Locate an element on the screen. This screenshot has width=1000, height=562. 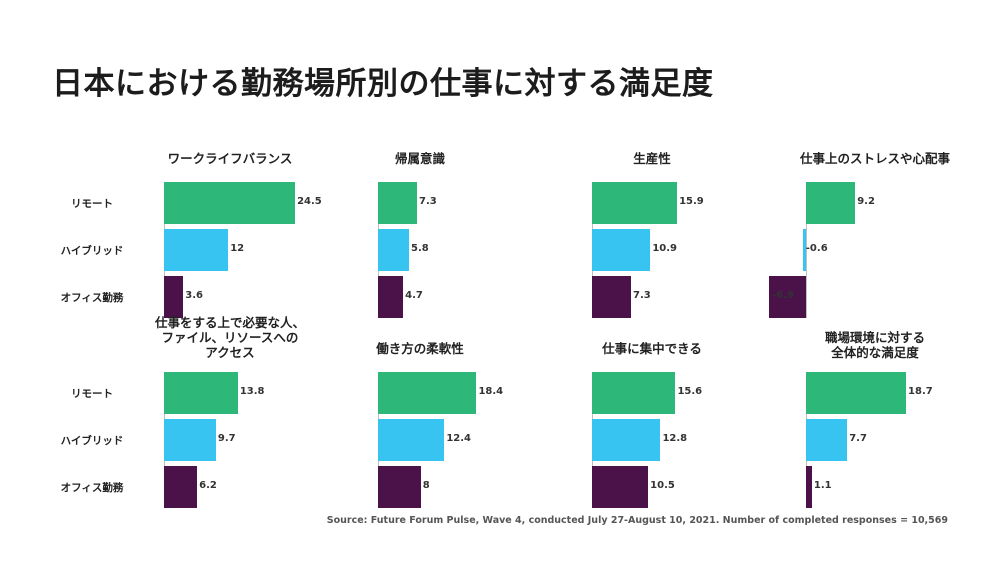
value-label-4-2: -0.6 is located at coordinates (816, 248).